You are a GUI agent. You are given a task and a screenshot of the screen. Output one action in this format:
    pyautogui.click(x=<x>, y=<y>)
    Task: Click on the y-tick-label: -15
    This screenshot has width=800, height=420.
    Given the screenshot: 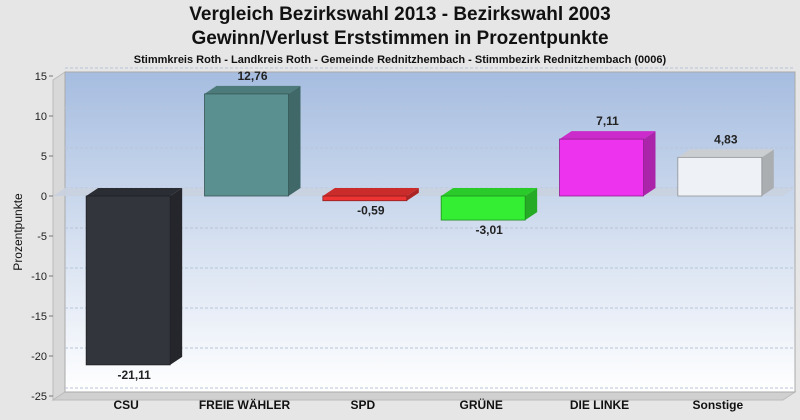 What is the action you would take?
    pyautogui.click(x=39, y=317)
    